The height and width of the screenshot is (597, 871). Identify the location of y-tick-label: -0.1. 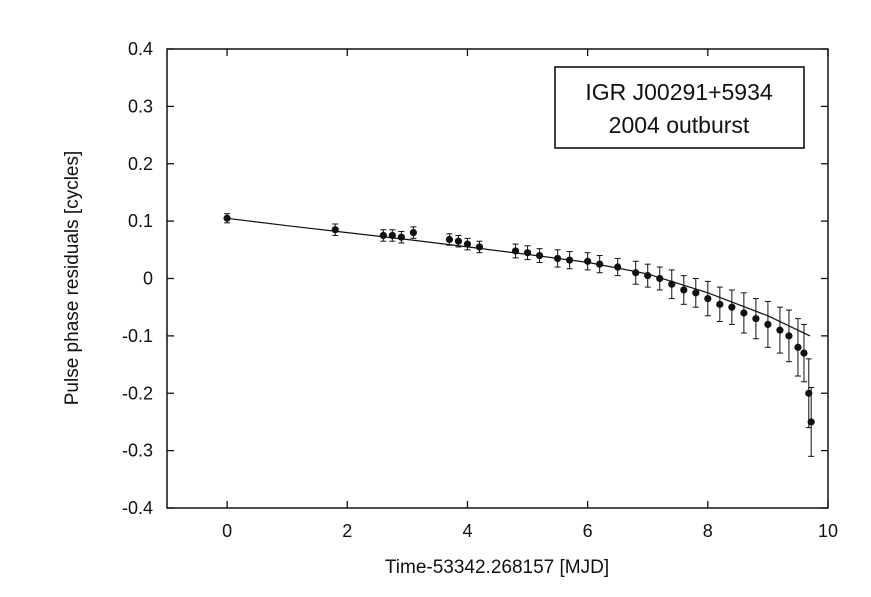
(137, 336).